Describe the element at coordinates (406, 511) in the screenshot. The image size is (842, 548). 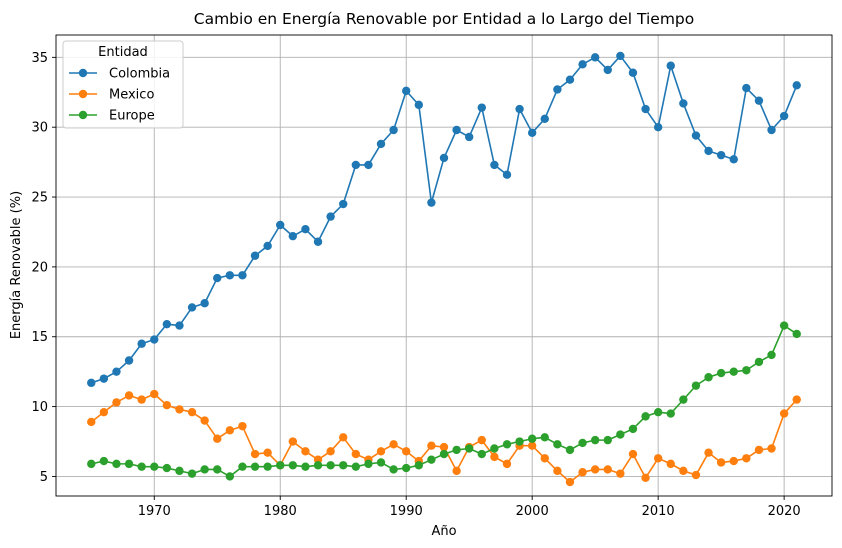
I see `x-tick-label: 1990` at that location.